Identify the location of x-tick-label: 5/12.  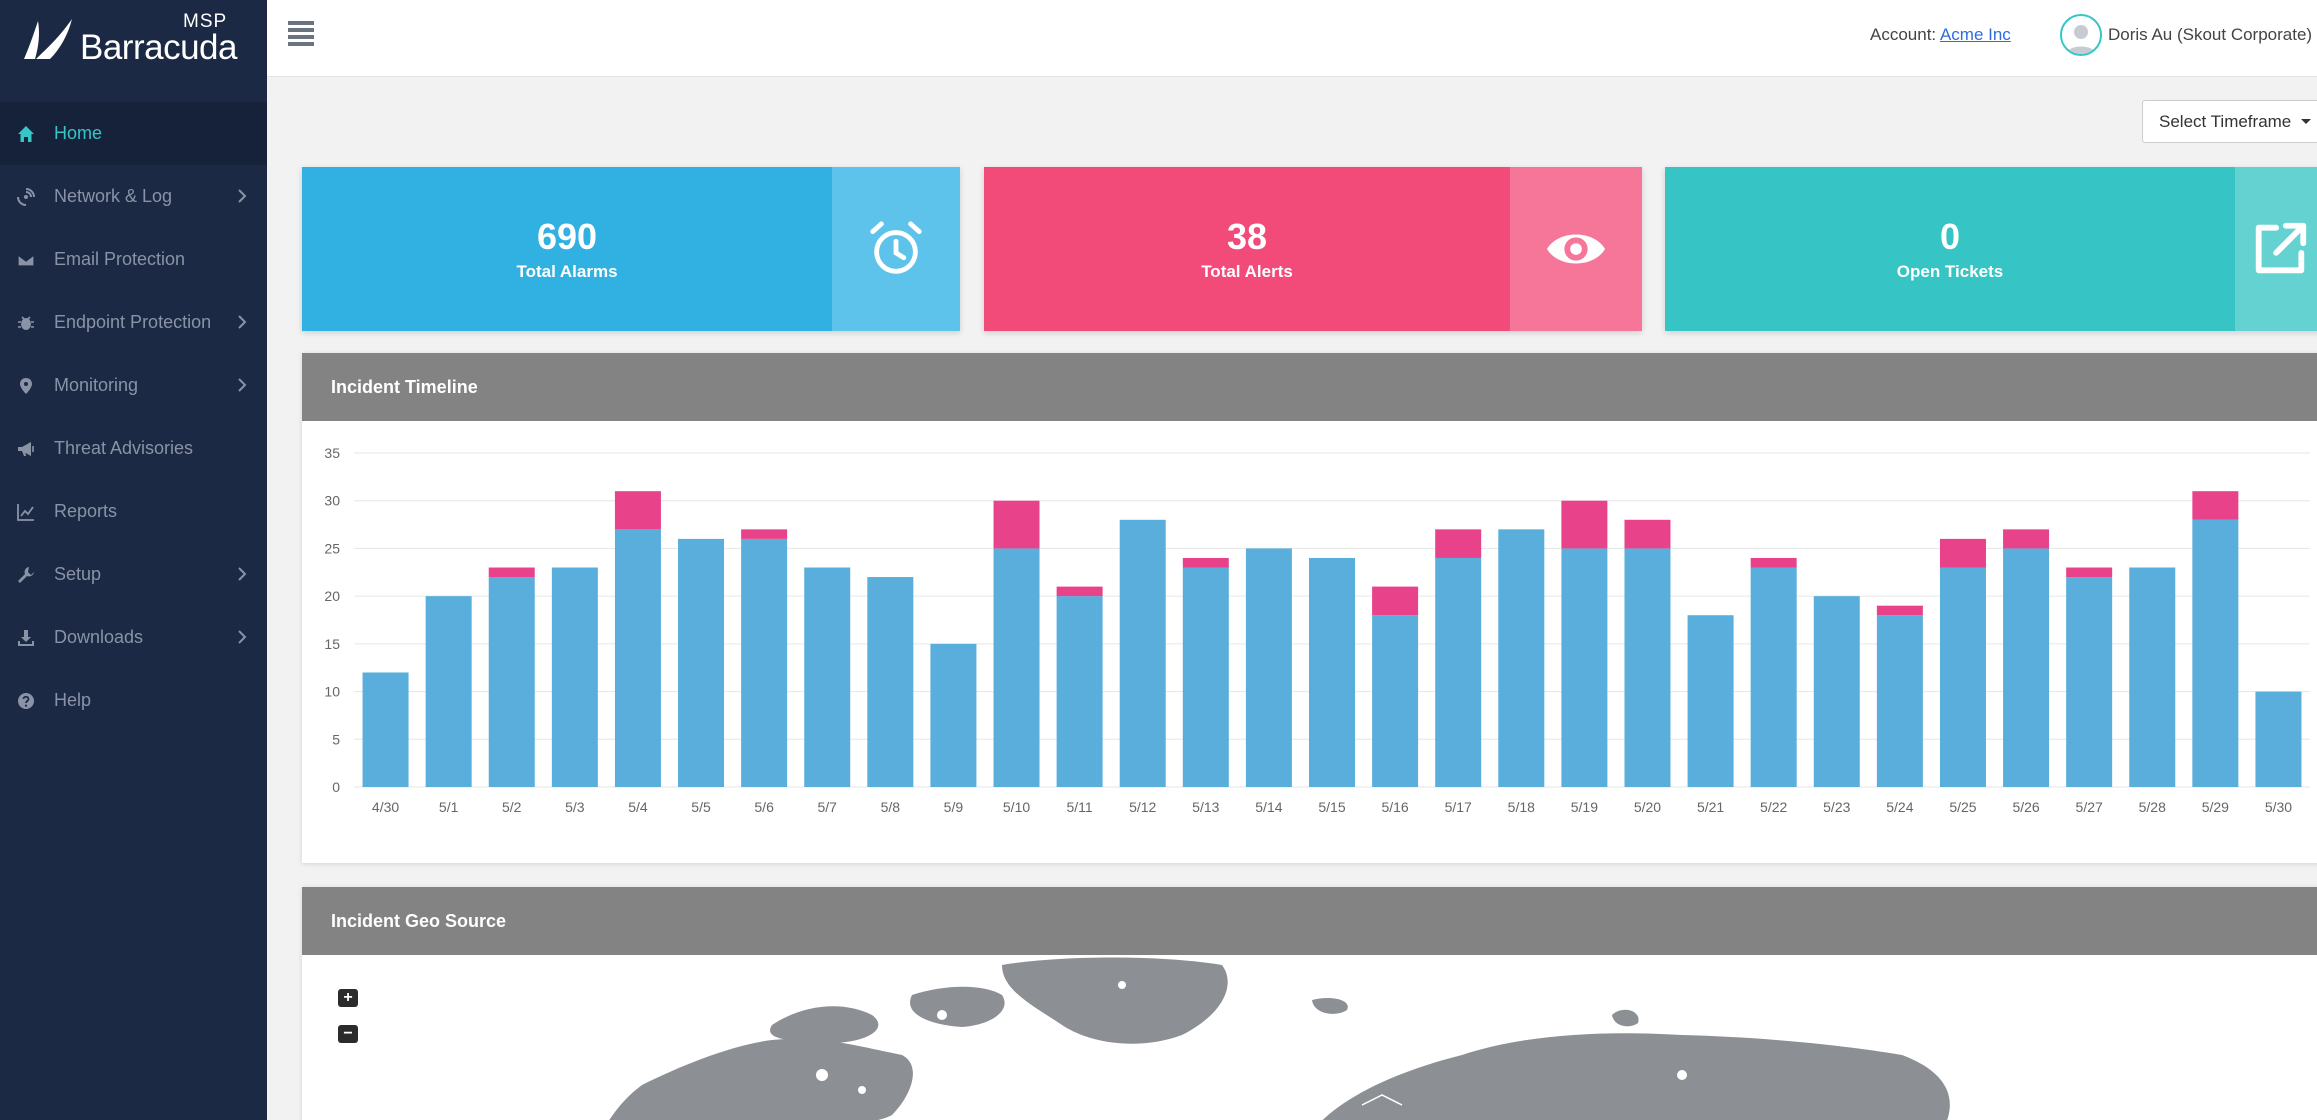
(1142, 807).